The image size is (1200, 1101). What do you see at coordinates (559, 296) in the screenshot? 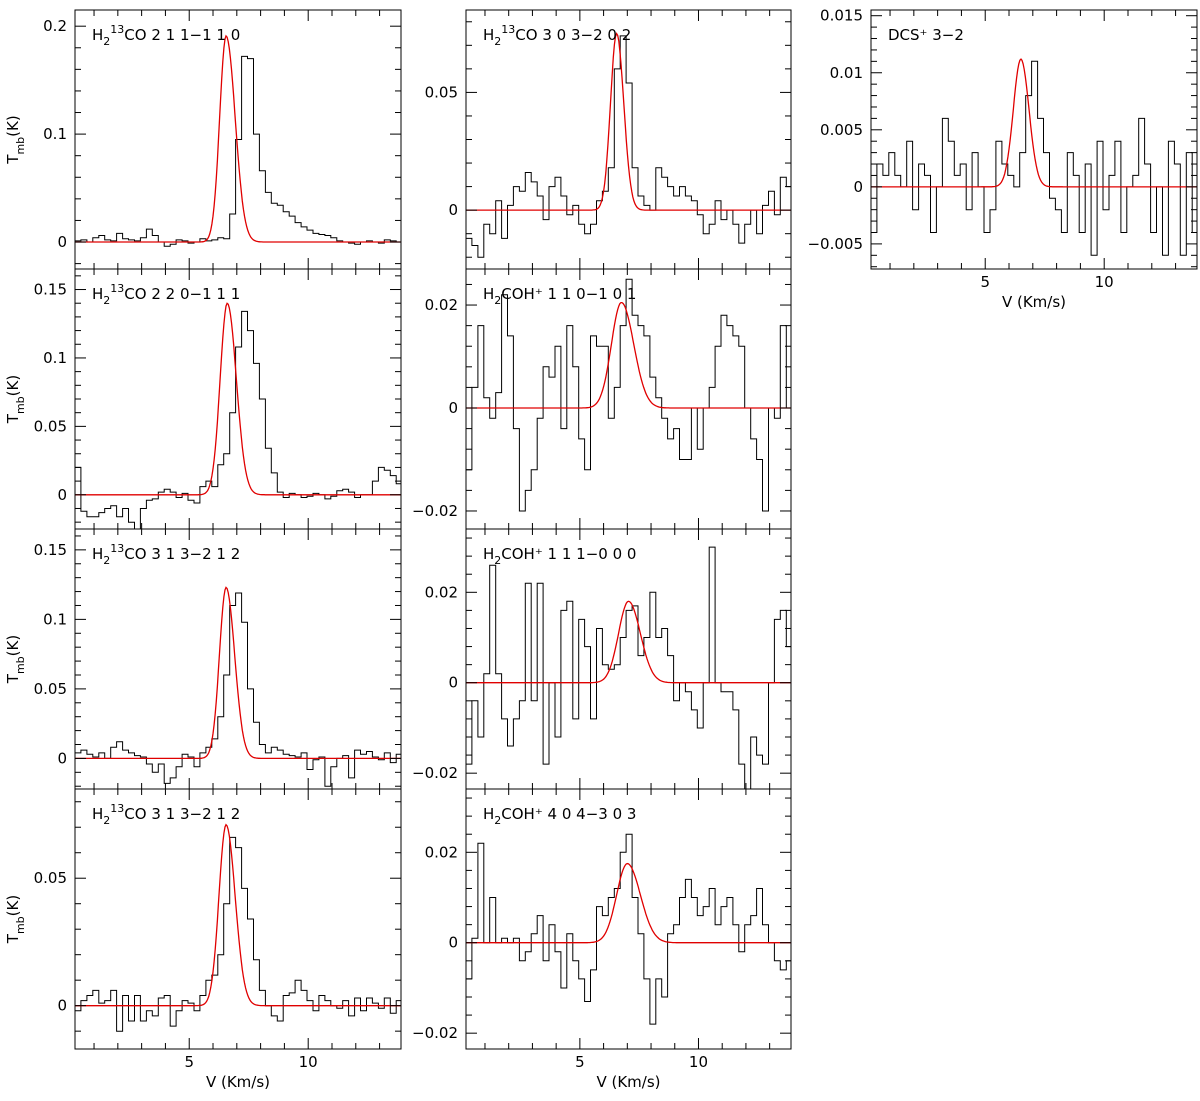
I see `transition-label: H2COH⁺ 1 1 0−1 0 1` at bounding box center [559, 296].